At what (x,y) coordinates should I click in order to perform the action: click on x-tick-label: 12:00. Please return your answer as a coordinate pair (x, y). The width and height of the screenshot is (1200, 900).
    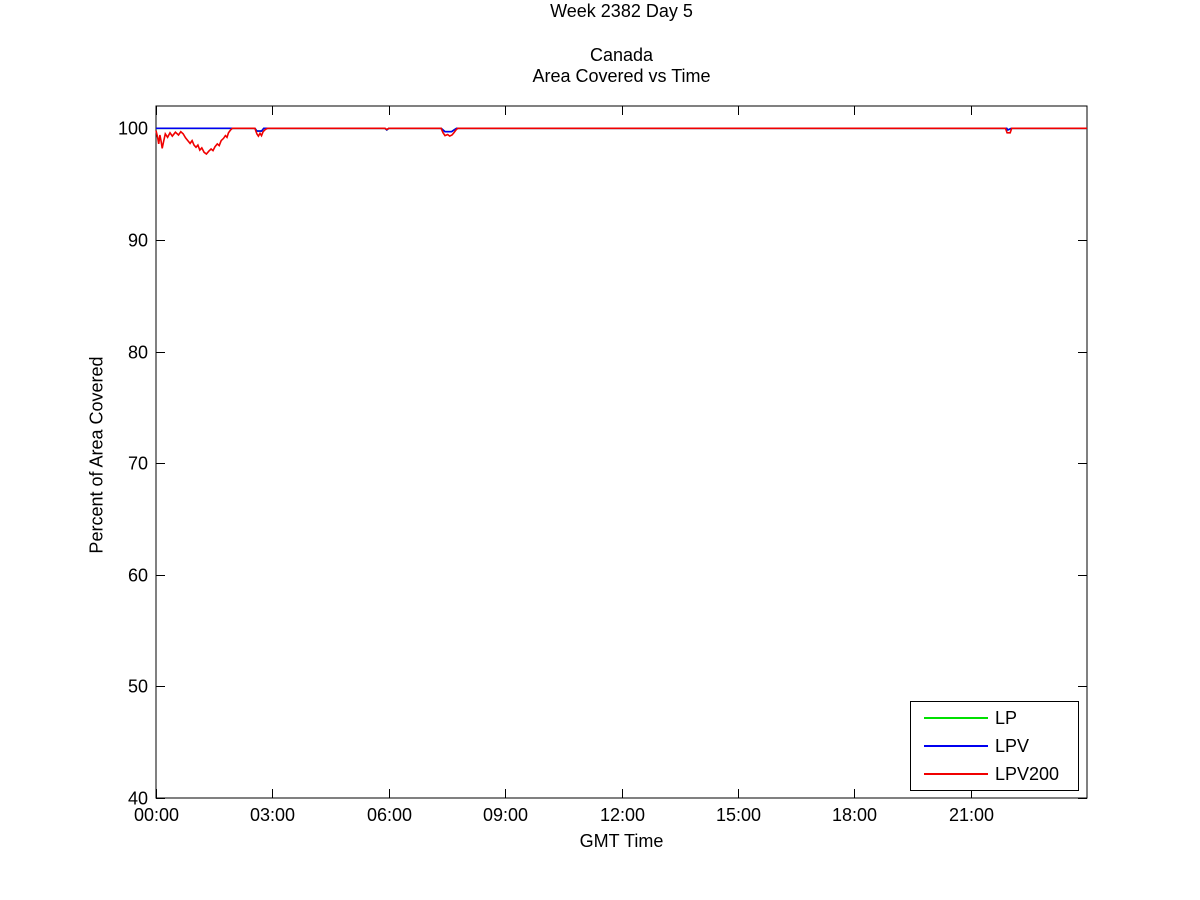
    Looking at the image, I should click on (622, 815).